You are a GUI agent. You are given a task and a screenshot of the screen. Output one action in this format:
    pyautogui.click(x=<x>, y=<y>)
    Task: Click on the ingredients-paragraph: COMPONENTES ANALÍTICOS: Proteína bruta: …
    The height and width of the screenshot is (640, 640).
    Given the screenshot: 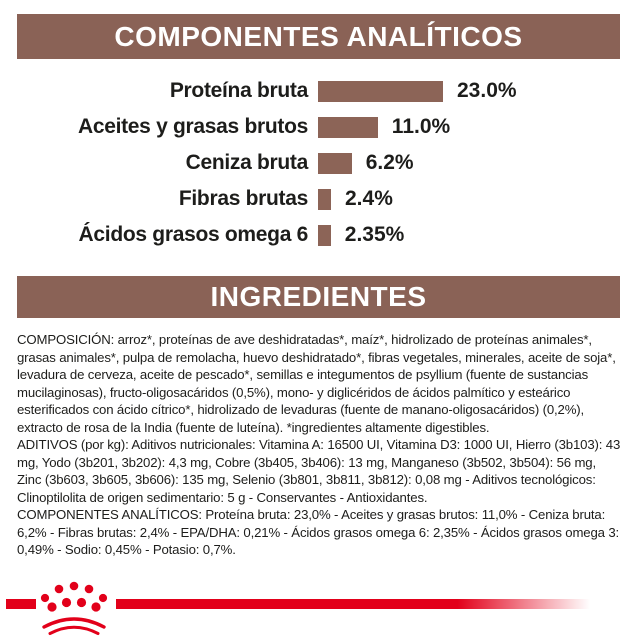 What is the action you would take?
    pyautogui.click(x=318, y=532)
    